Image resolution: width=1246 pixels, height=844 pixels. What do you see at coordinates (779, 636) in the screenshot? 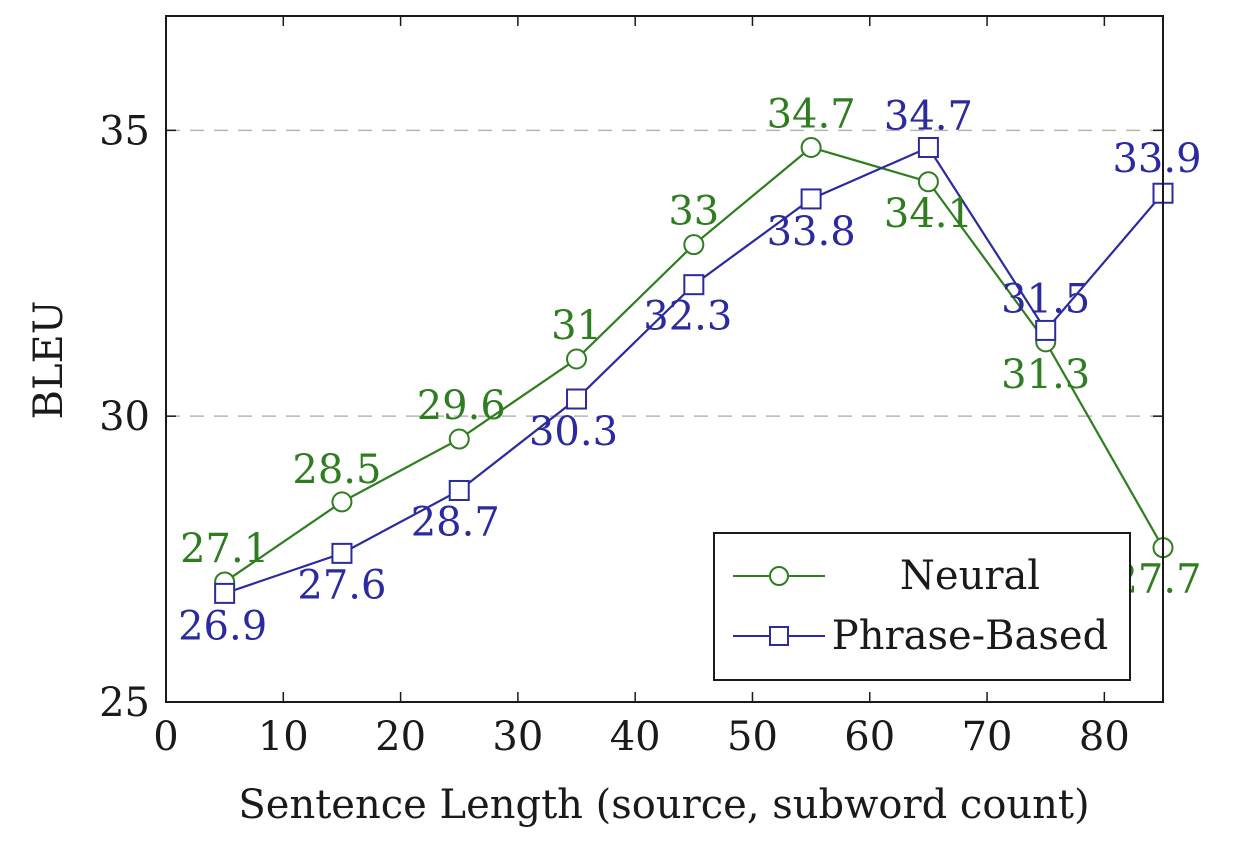
I see `legend-phrase-based-square-icon` at bounding box center [779, 636].